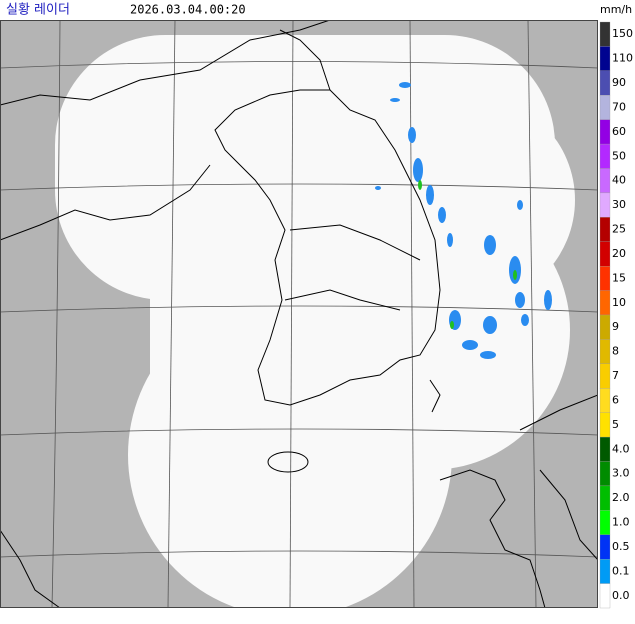 The width and height of the screenshot is (635, 624). Describe the element at coordinates (615, 375) in the screenshot. I see `legend-label: 7` at that location.